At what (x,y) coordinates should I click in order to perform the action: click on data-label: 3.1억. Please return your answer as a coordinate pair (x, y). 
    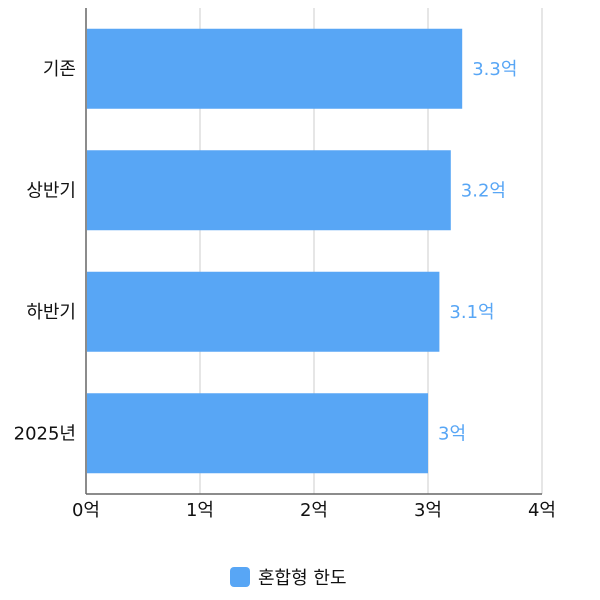
    Looking at the image, I should click on (471, 312).